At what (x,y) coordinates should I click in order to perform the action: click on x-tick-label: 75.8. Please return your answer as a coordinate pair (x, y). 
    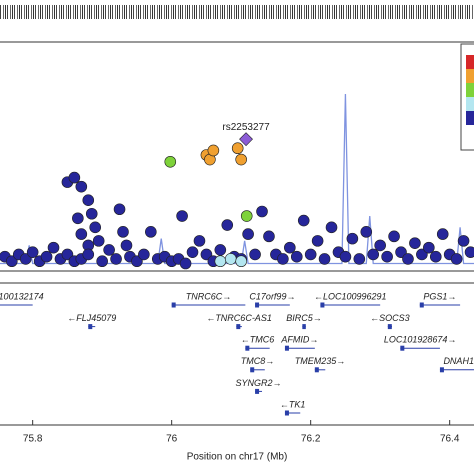
    Looking at the image, I should click on (33, 439).